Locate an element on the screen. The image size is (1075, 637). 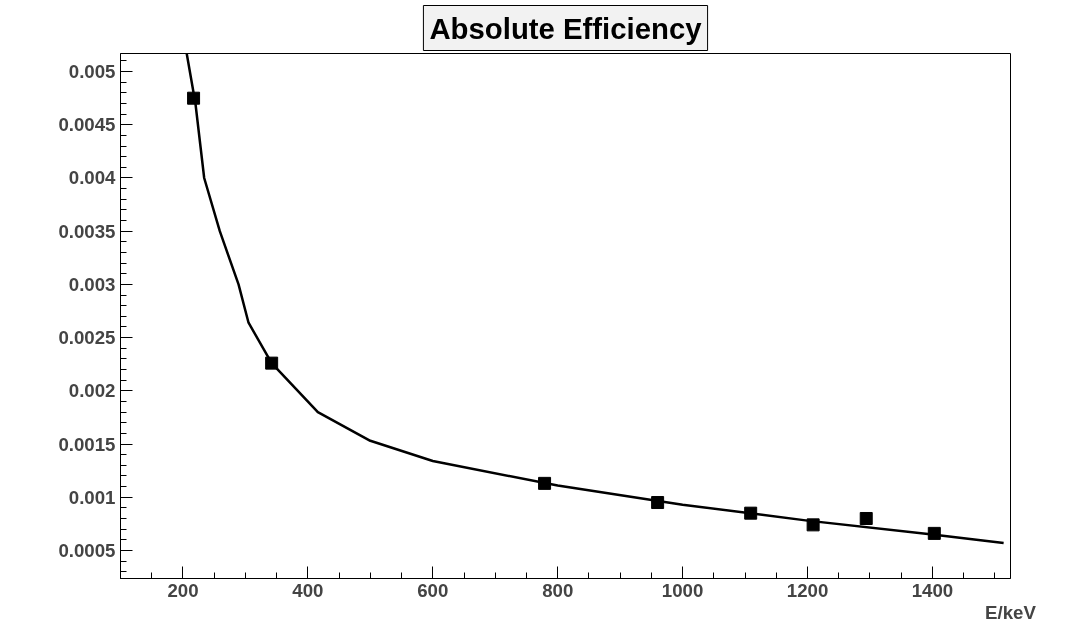
x-axis-title: E/keV is located at coordinates (1011, 612).